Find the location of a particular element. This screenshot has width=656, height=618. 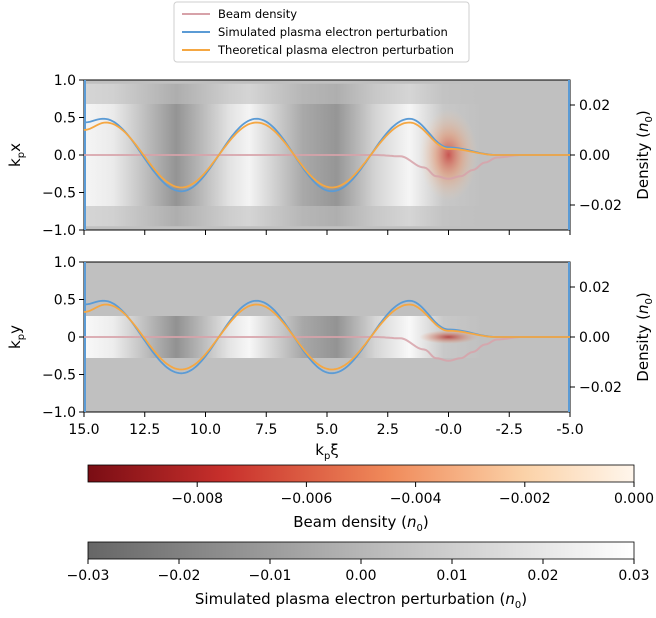

legend-frame is located at coordinates (321, 32).